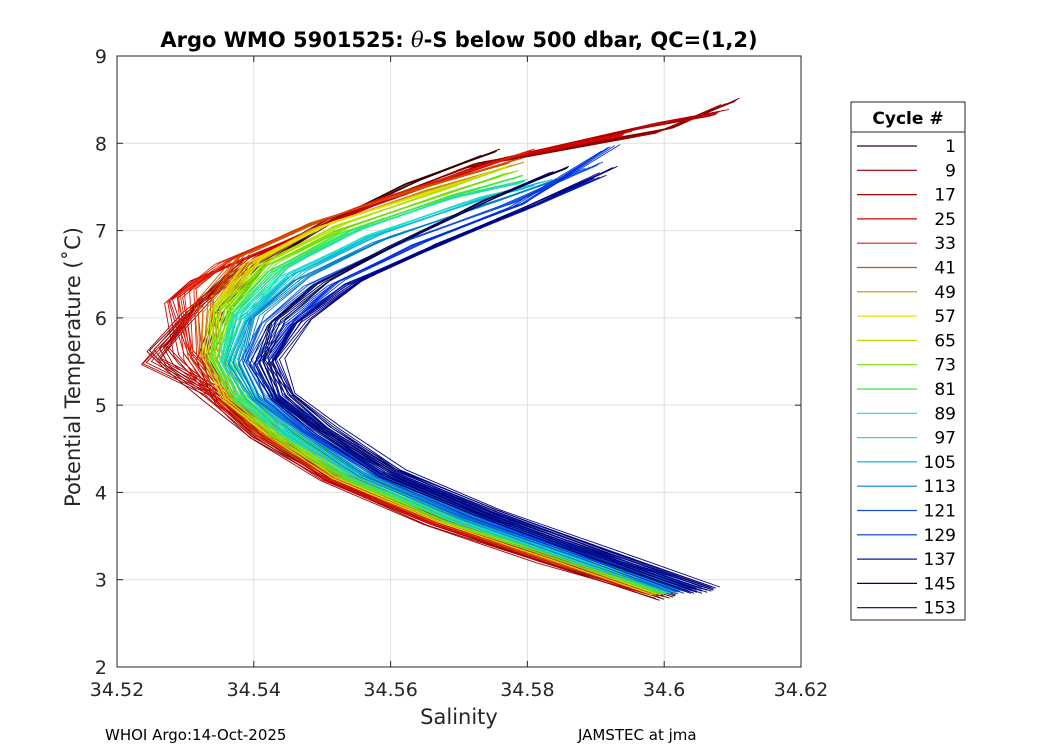 The image size is (1050, 750). I want to click on legend-label-65: 65, so click(945, 341).